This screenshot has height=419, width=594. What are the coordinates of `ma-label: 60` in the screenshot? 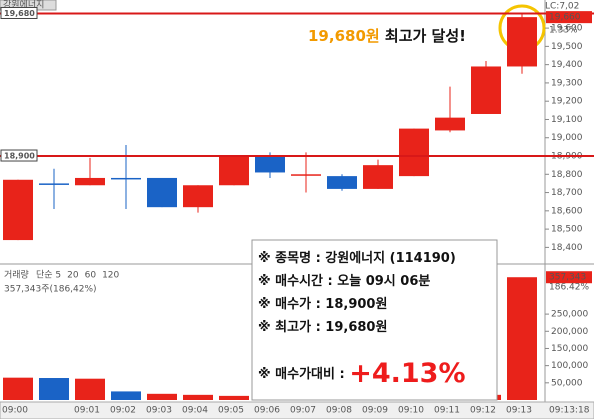 It's located at (91, 276).